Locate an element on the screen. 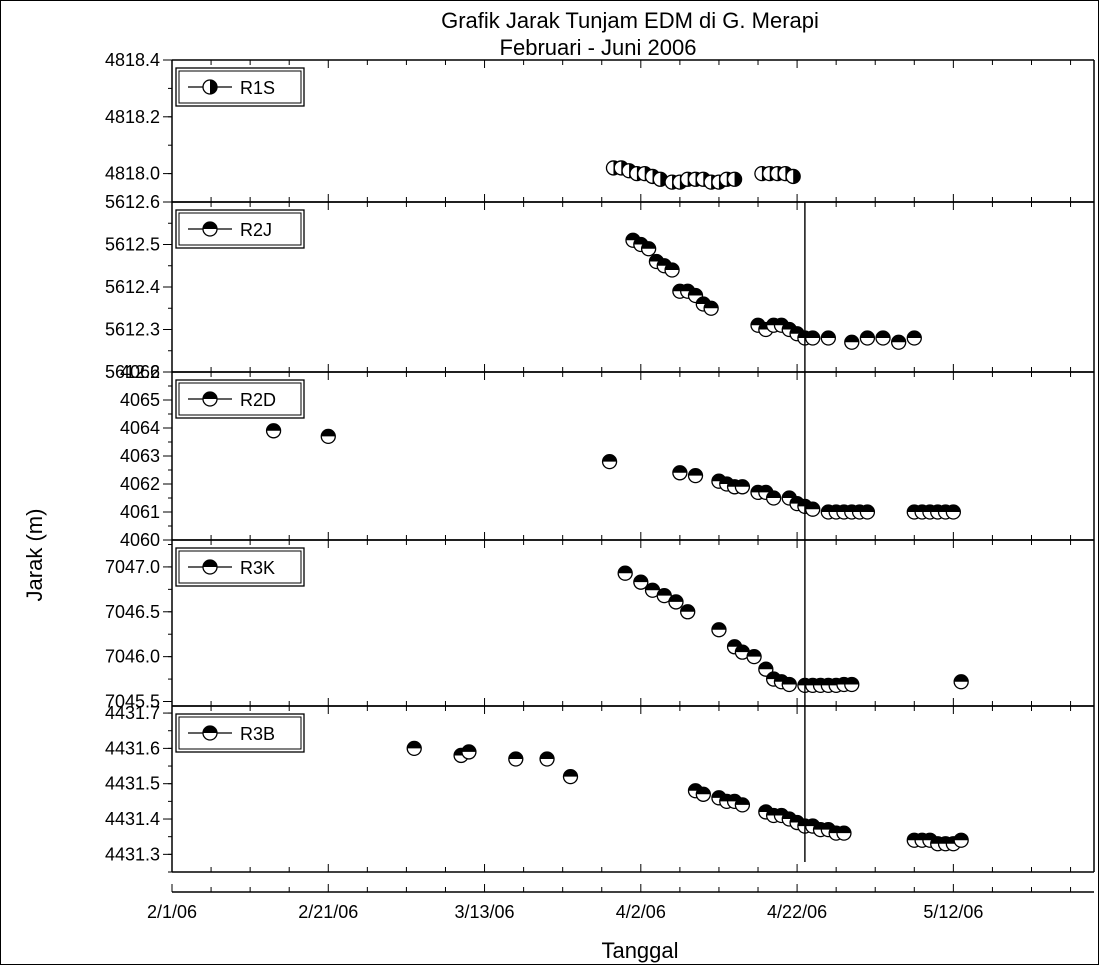  y-tick-label: 4066 is located at coordinates (140, 372).